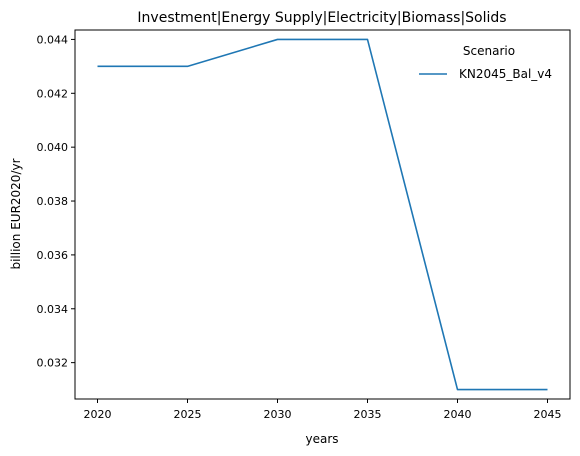  Describe the element at coordinates (53, 201) in the screenshot. I see `y-tick-label: 0.038` at that location.